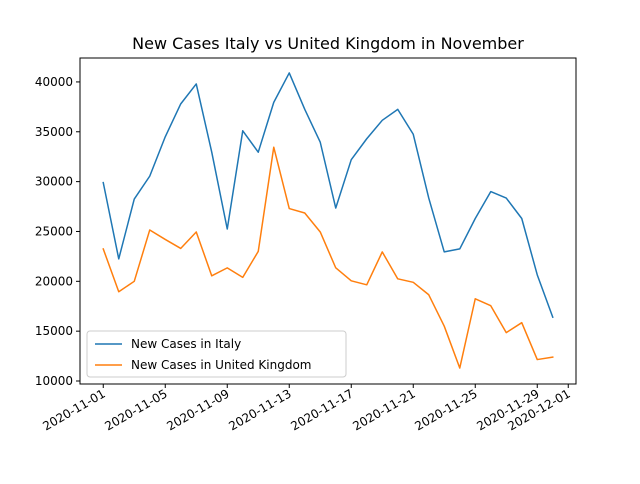 This screenshot has height=484, width=640. I want to click on y-tick-label: 15000, so click(54, 331).